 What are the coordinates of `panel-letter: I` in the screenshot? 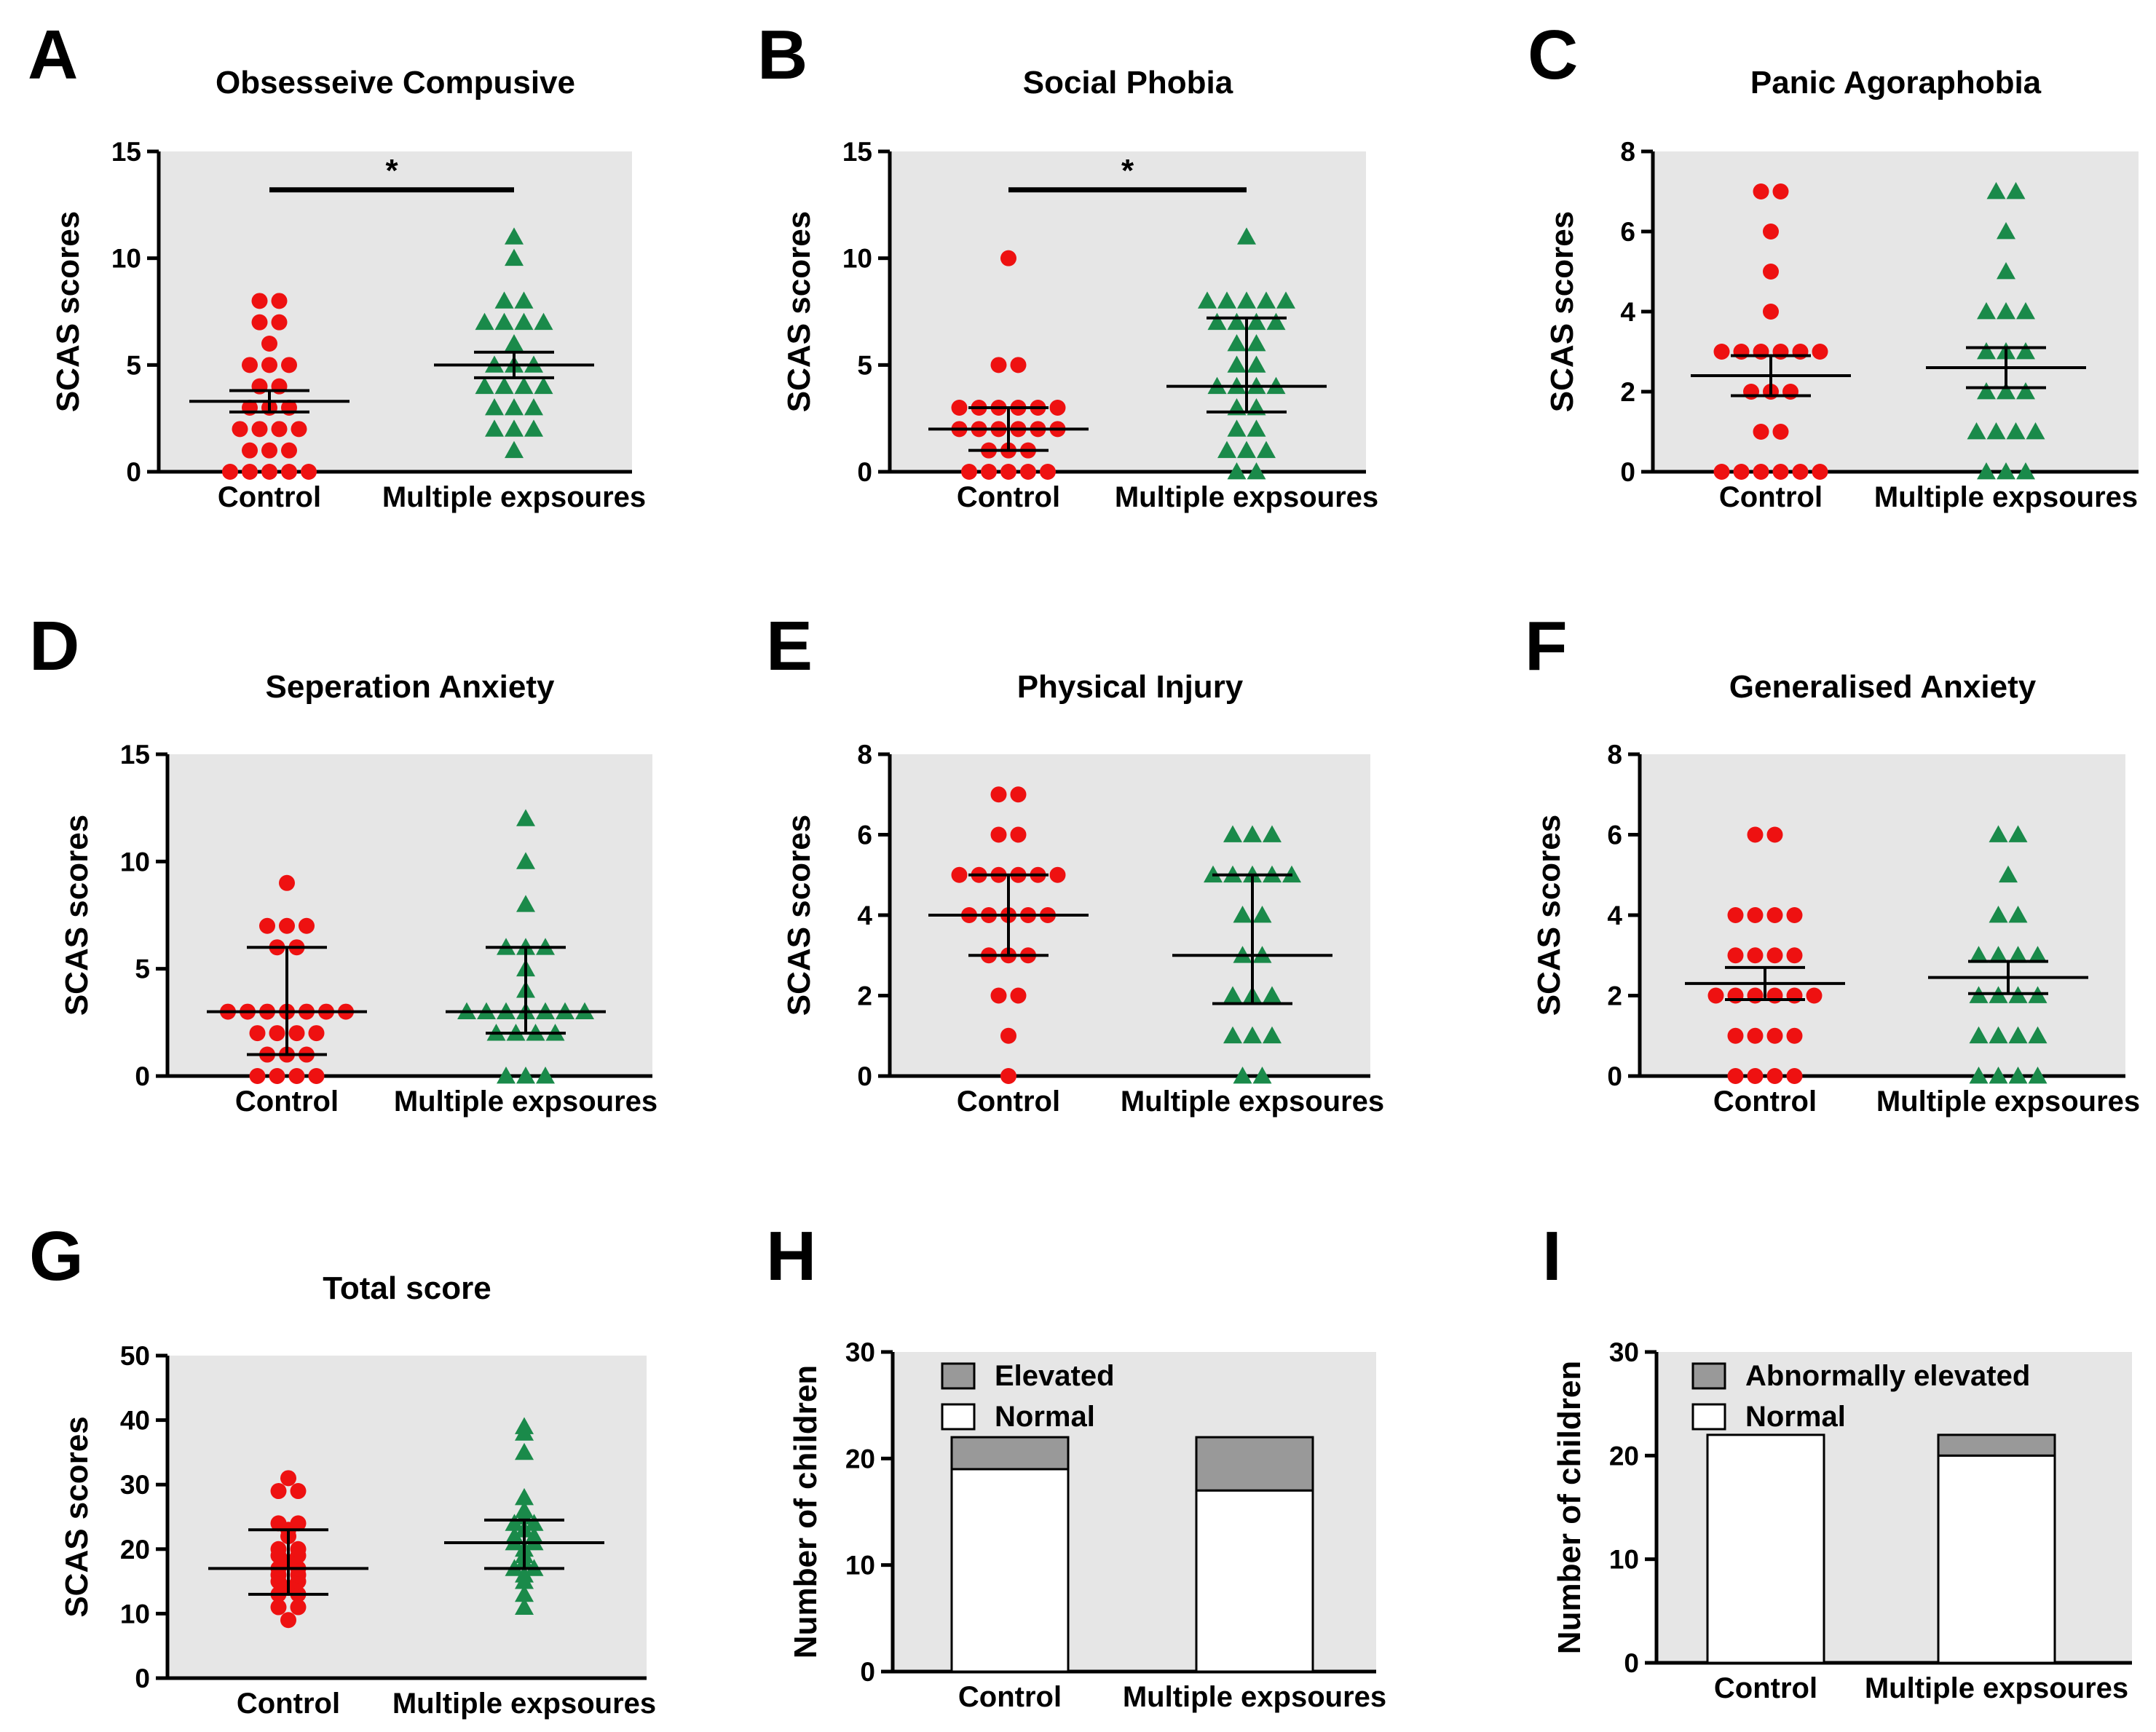 It's located at (1552, 1256).